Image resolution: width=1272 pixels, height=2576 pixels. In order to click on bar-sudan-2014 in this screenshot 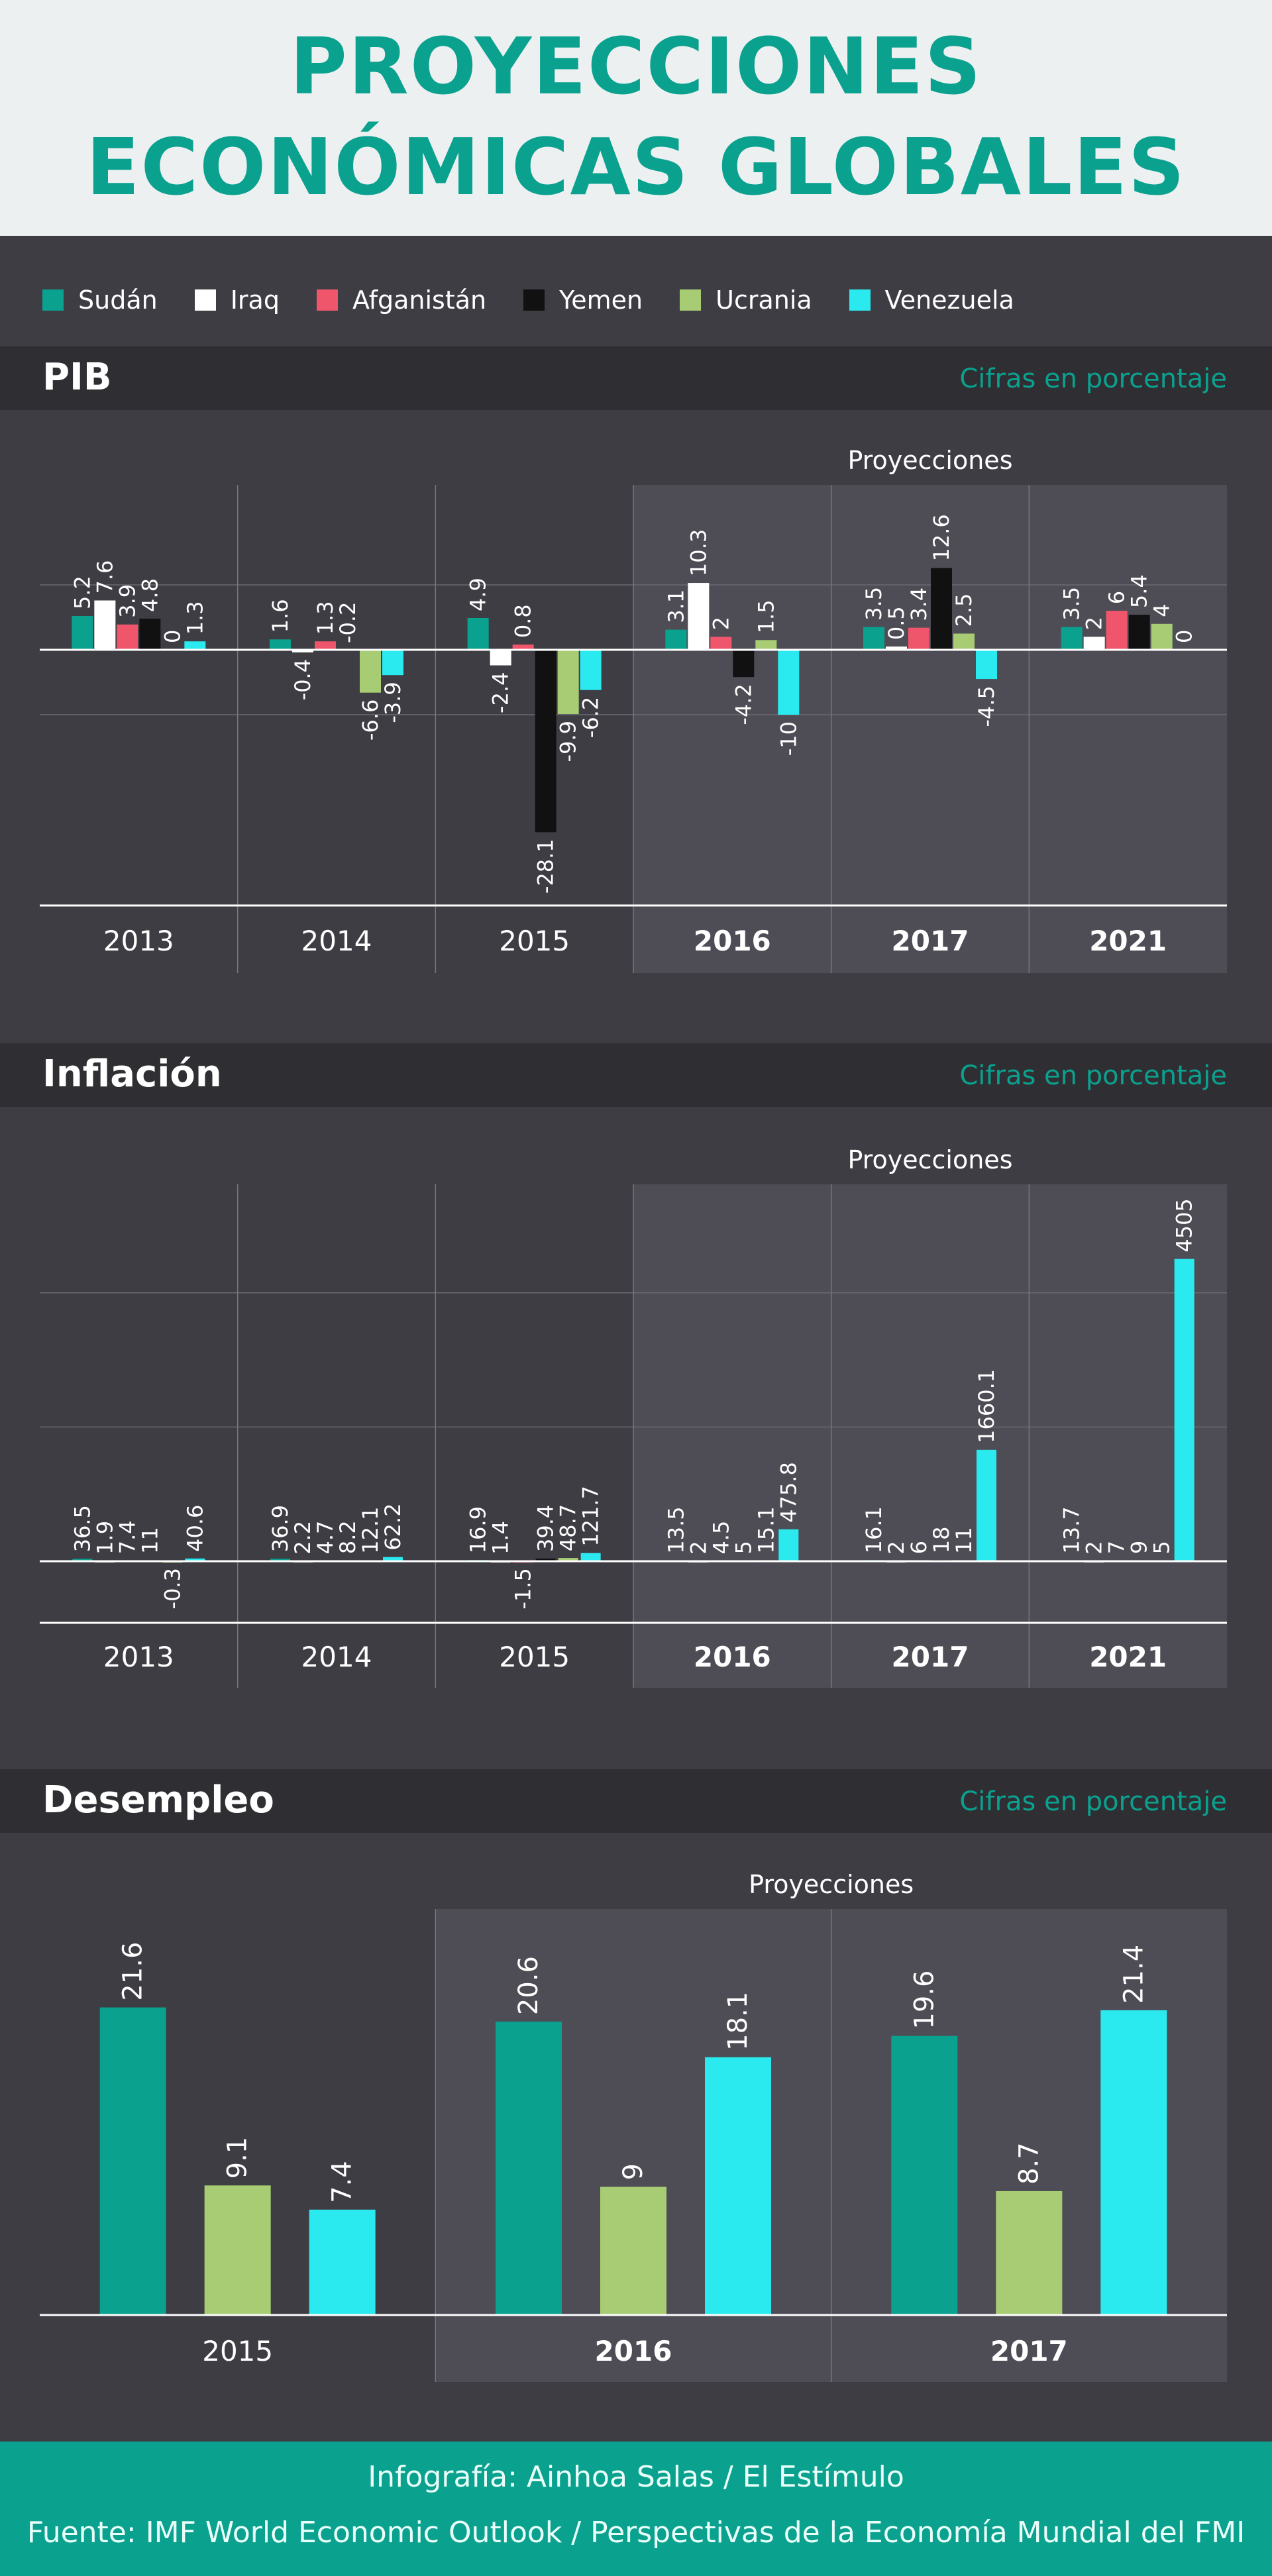, I will do `click(280, 1560)`.